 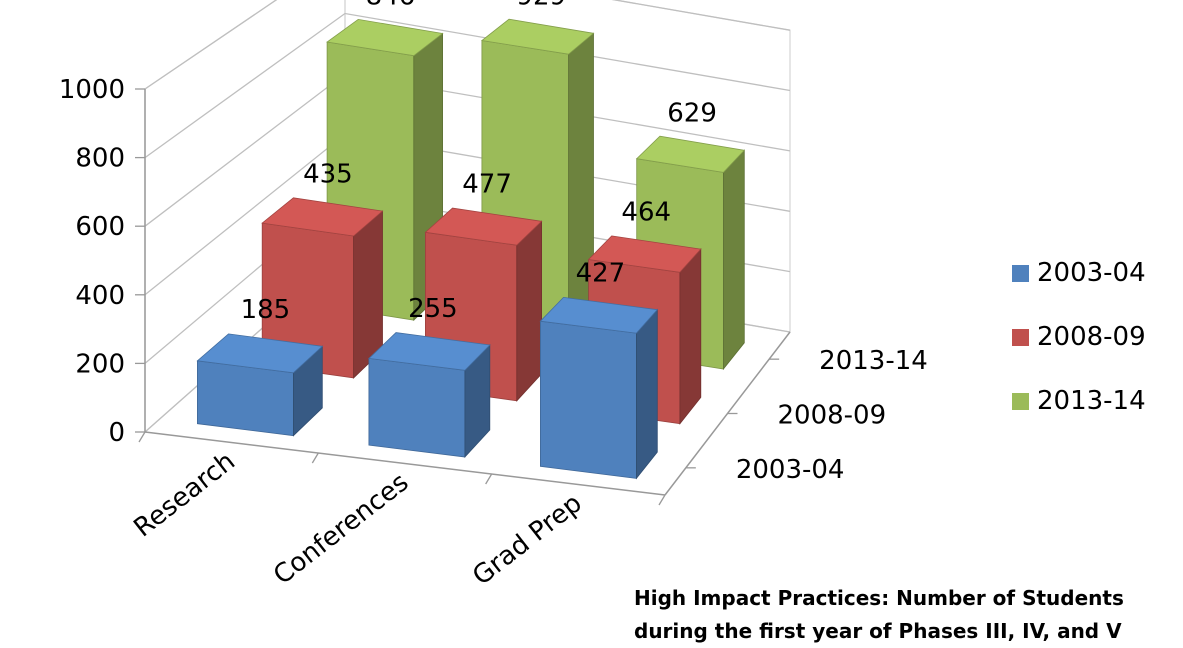 What do you see at coordinates (1091, 273) in the screenshot?
I see `legend-label-2003-04: 2003-04` at bounding box center [1091, 273].